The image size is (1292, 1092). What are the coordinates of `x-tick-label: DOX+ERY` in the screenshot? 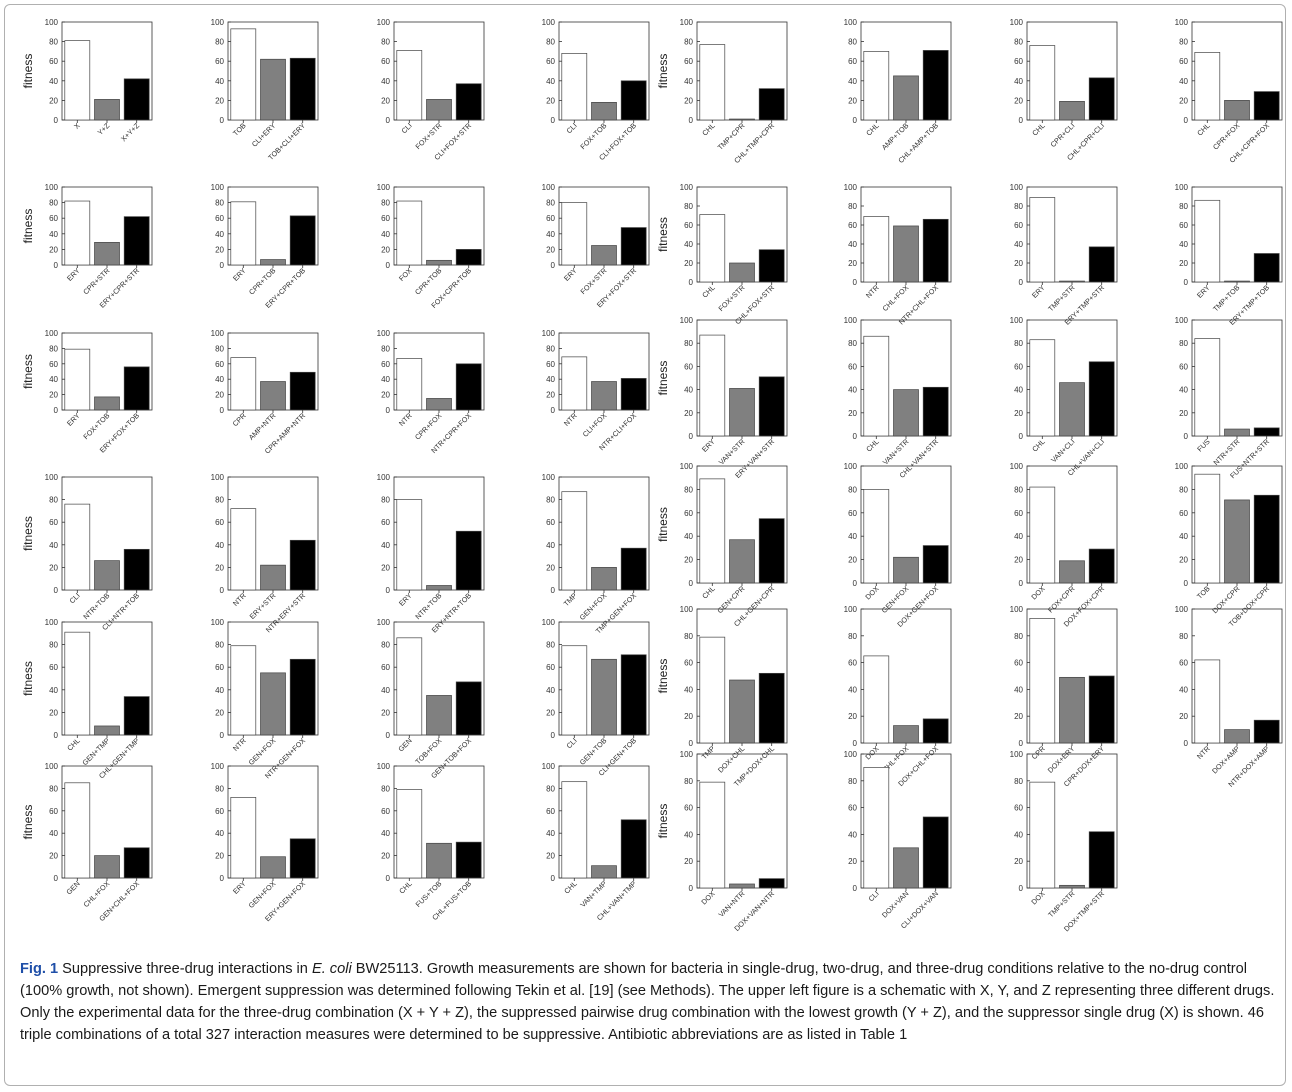 It's located at (1061, 759).